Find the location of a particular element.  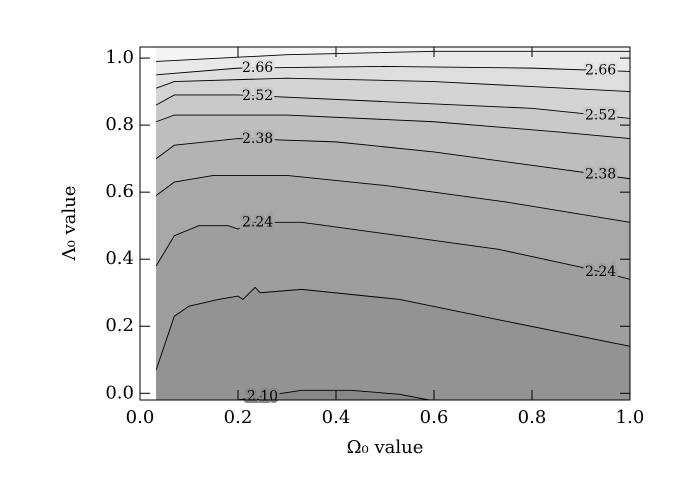

x-axis-label: Ω₀ value is located at coordinates (385, 447).